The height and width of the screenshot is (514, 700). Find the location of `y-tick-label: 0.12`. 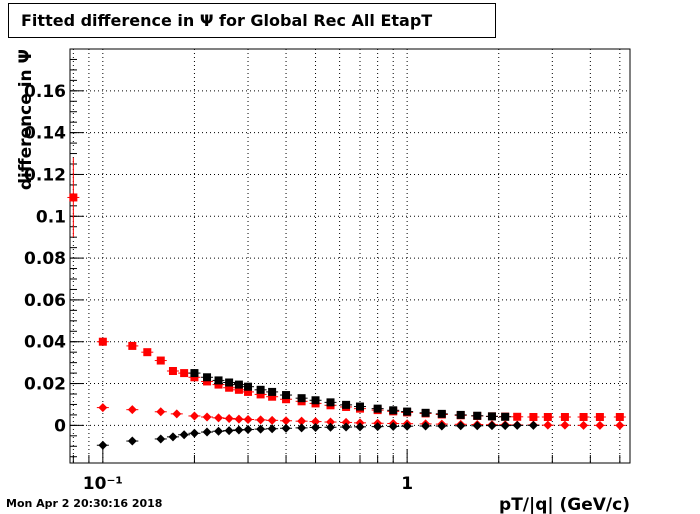

y-tick-label: 0.12 is located at coordinates (45, 175).